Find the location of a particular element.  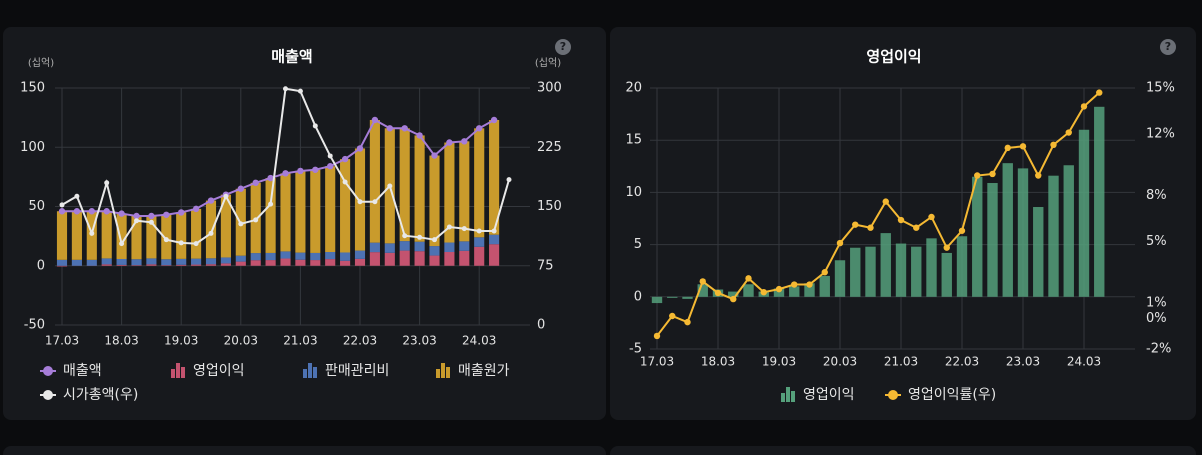

y-tick-label: 15 is located at coordinates (633, 140).